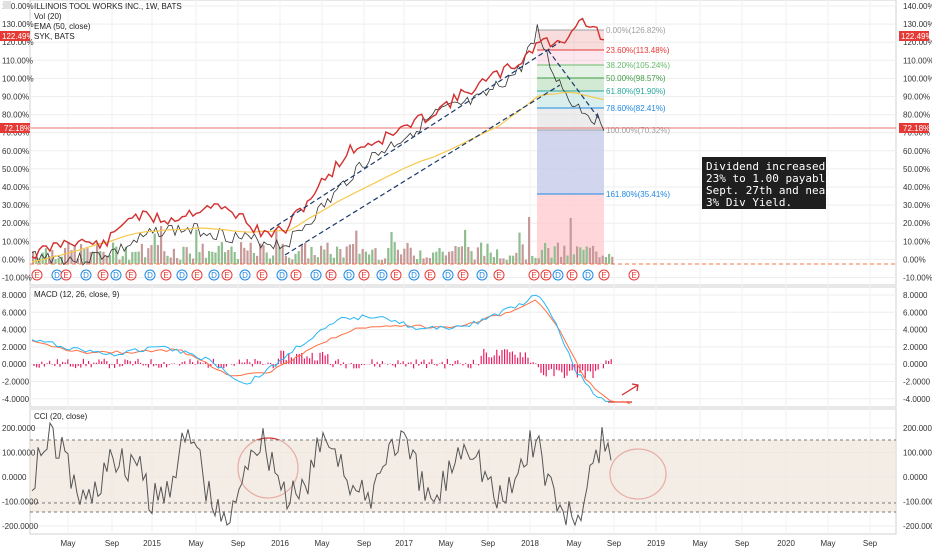  What do you see at coordinates (7, 5) in the screenshot?
I see `collapse-legend-icon` at bounding box center [7, 5].